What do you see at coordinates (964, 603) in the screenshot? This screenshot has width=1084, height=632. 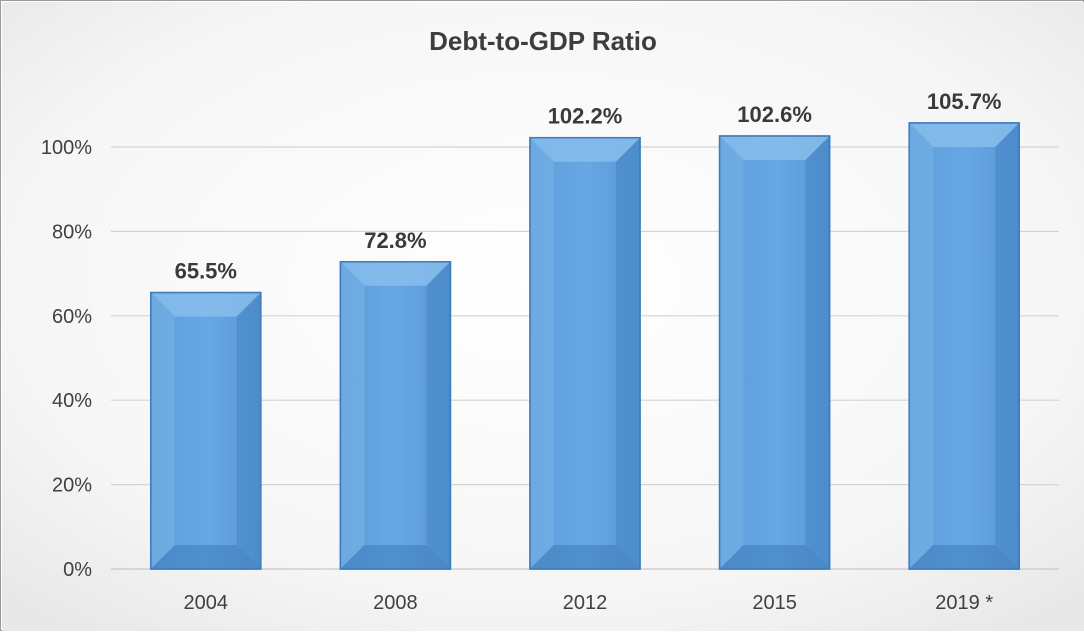 I see `x-tick-label: 2019 *` at bounding box center [964, 603].